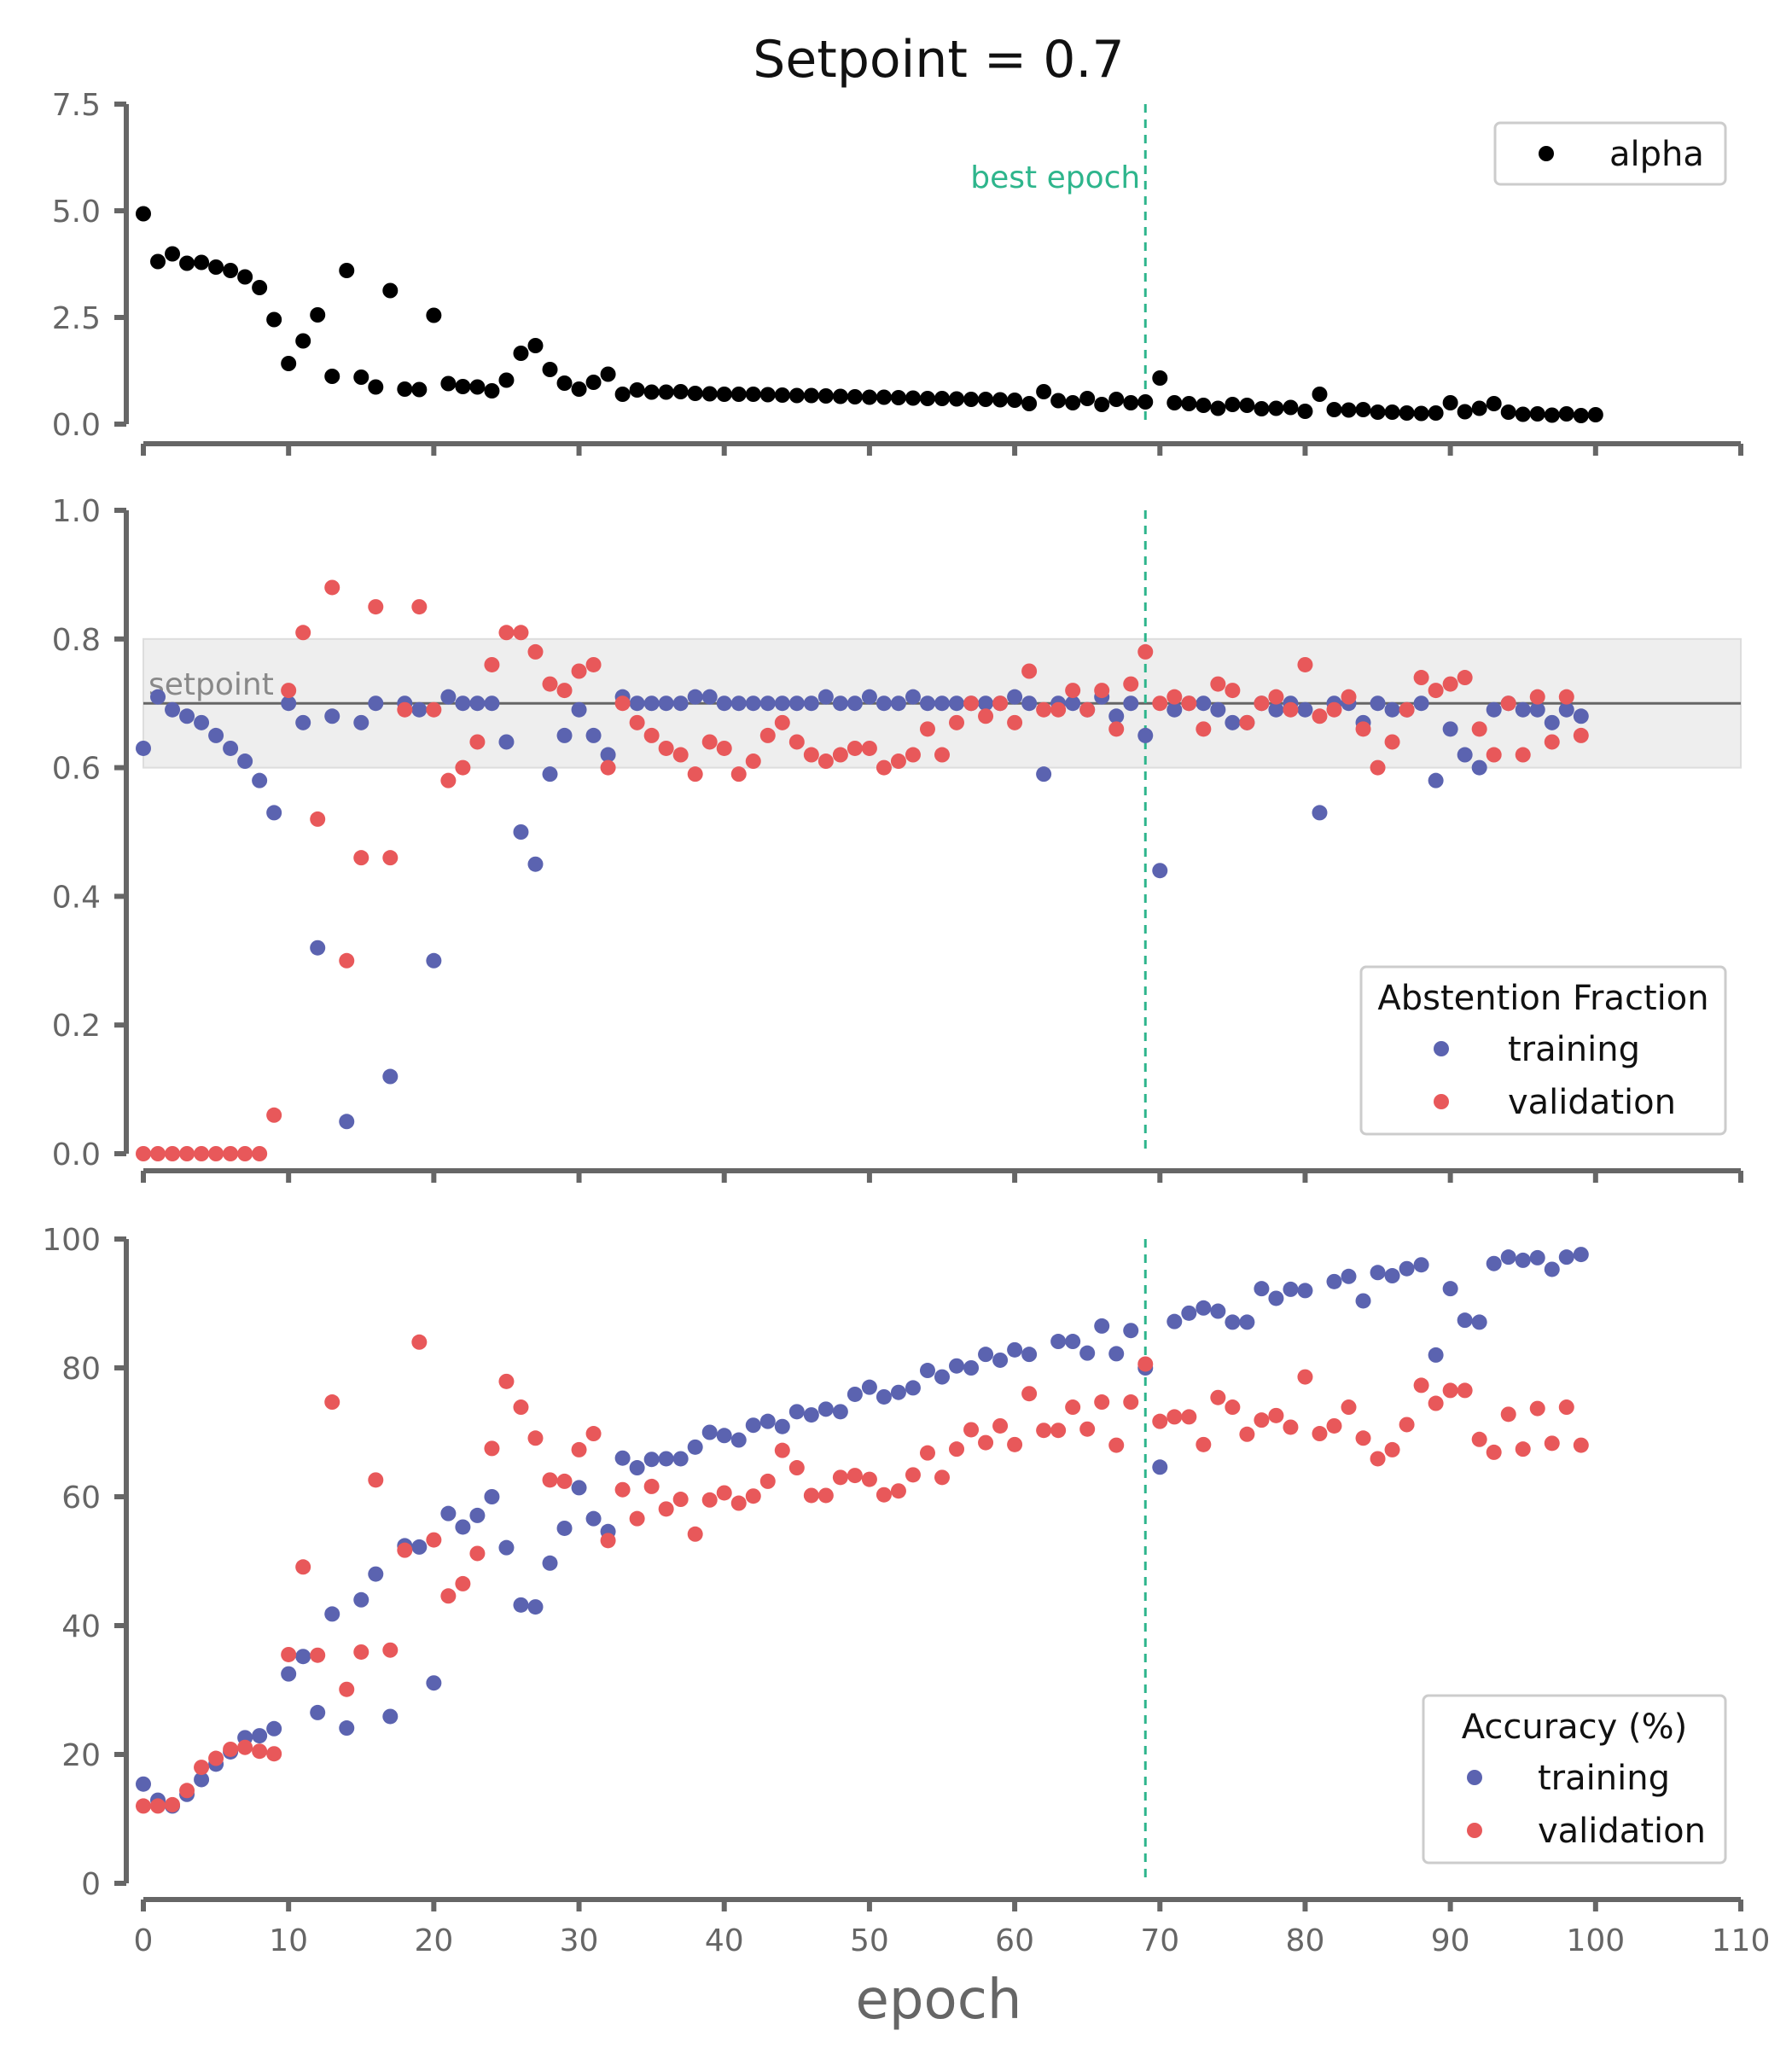 This screenshot has width=1792, height=2048. Describe the element at coordinates (1305, 1941) in the screenshot. I see `x-tick-label: 80` at that location.